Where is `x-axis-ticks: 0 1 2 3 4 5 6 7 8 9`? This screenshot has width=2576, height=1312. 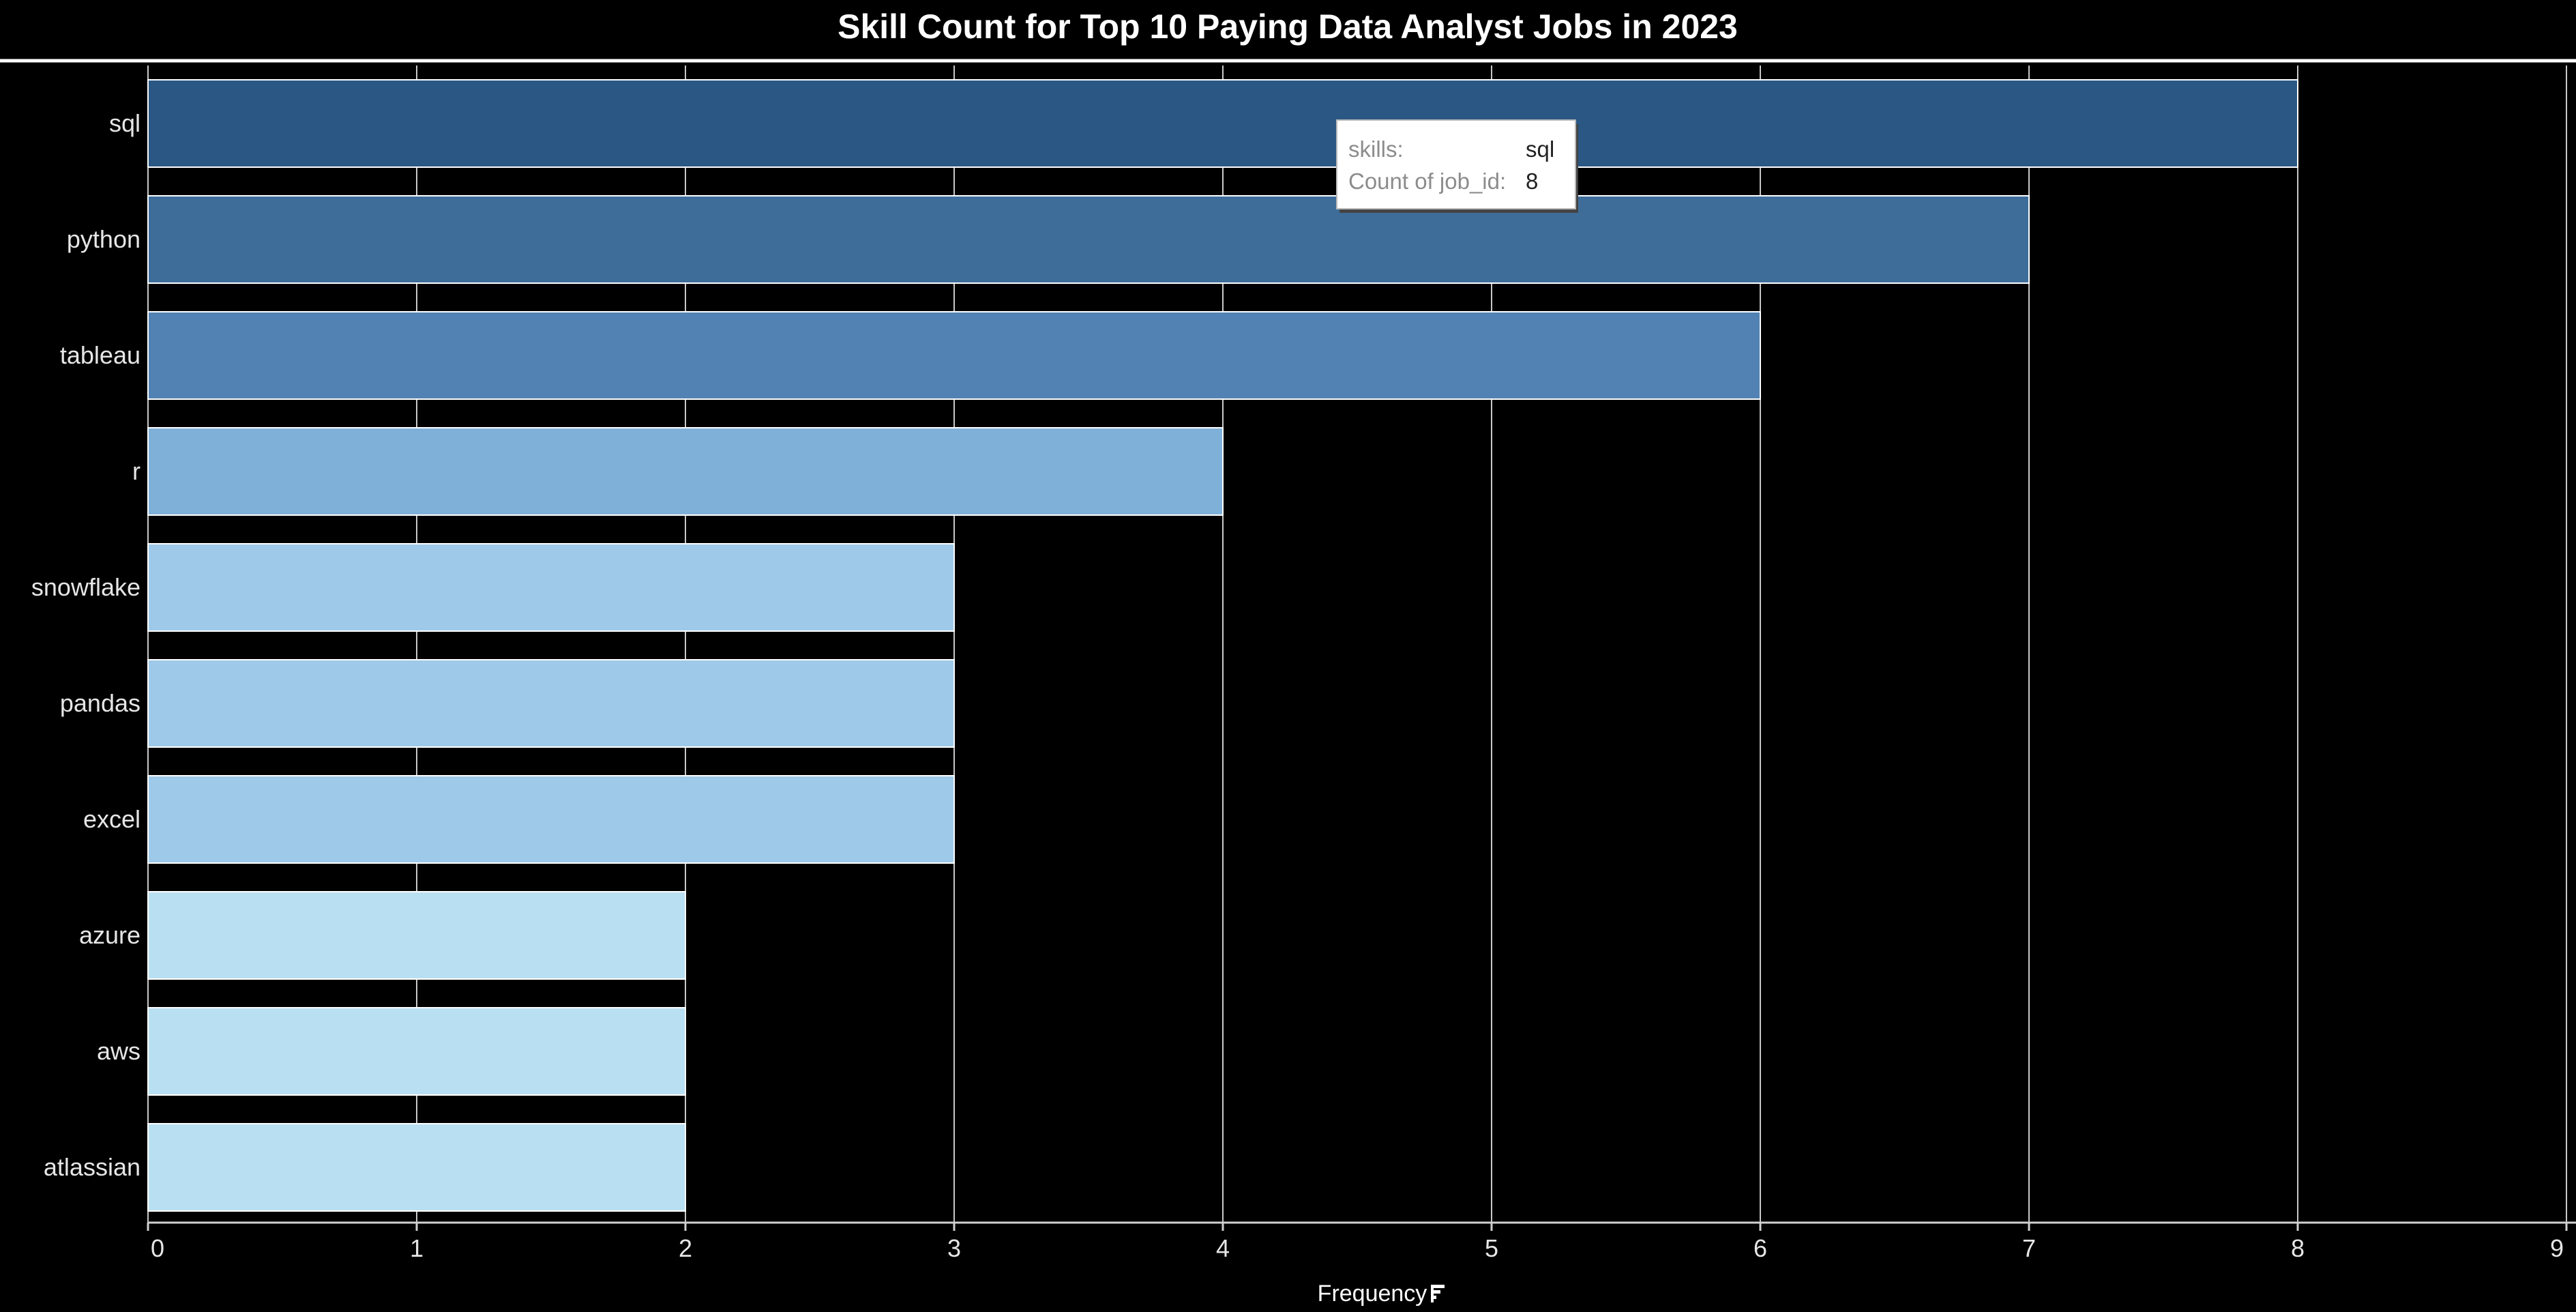 x-axis-ticks: 0 1 2 3 4 5 6 7 8 9 is located at coordinates (1357, 1242).